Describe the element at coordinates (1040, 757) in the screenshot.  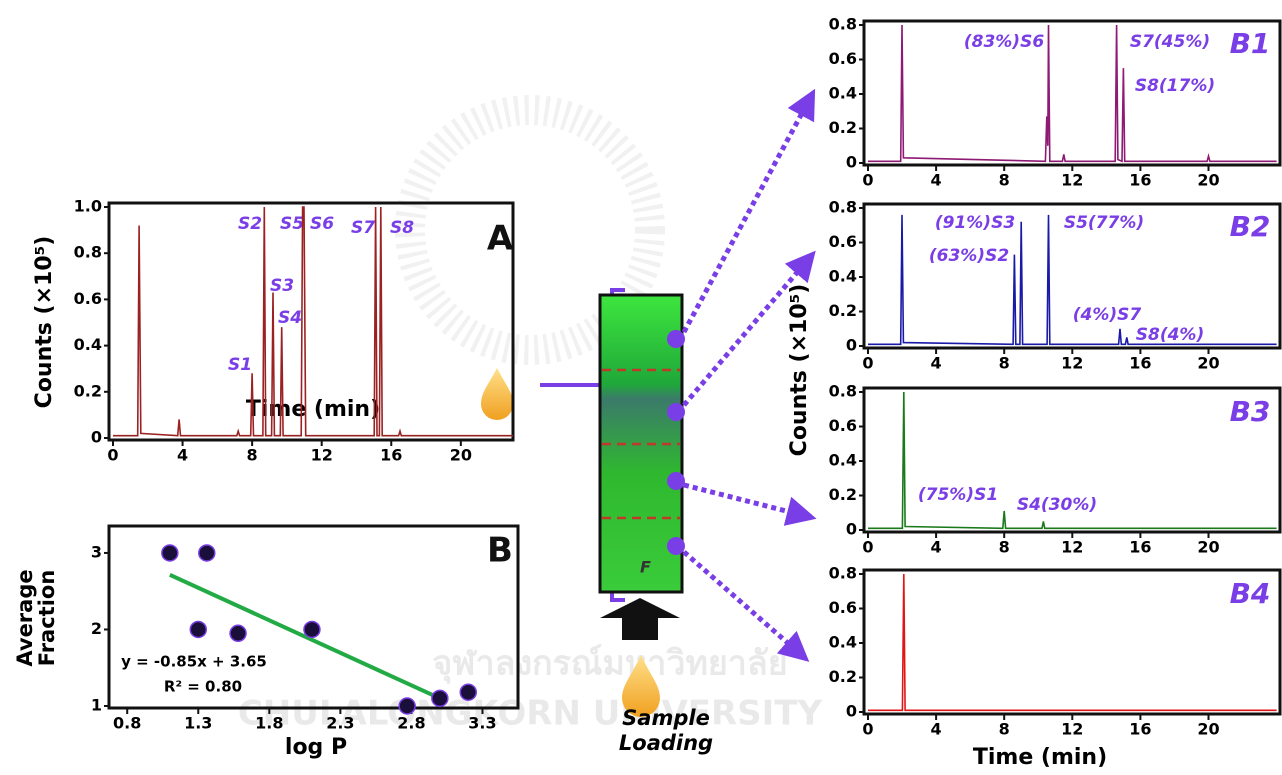
I see `x-axis-title: Time (min)` at that location.